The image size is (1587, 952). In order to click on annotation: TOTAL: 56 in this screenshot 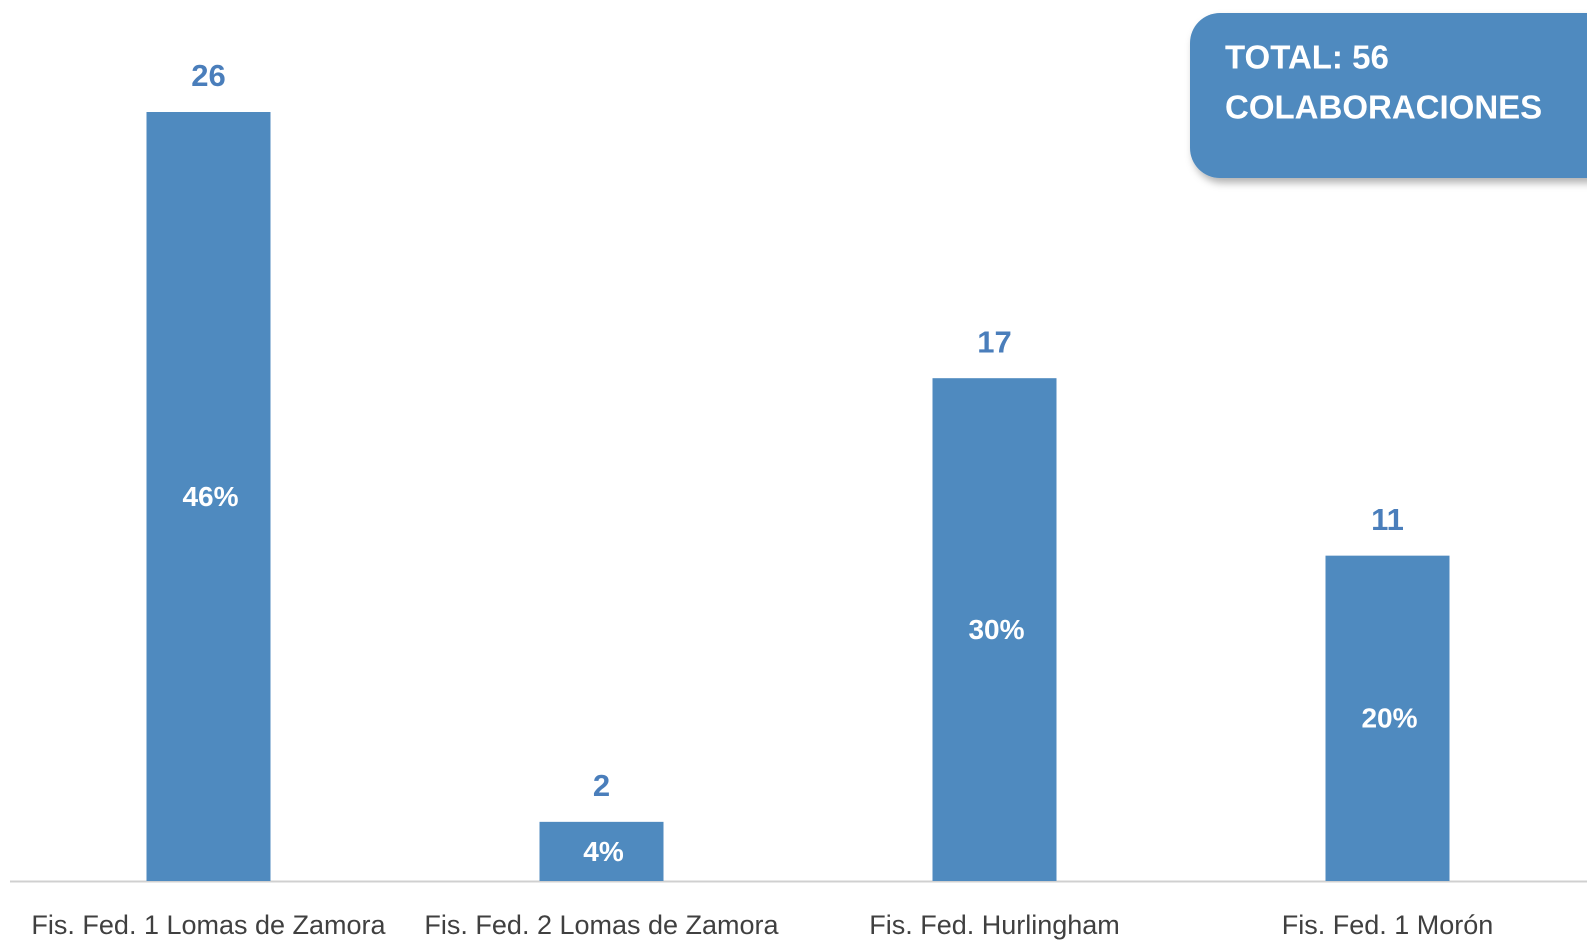, I will do `click(1307, 57)`.